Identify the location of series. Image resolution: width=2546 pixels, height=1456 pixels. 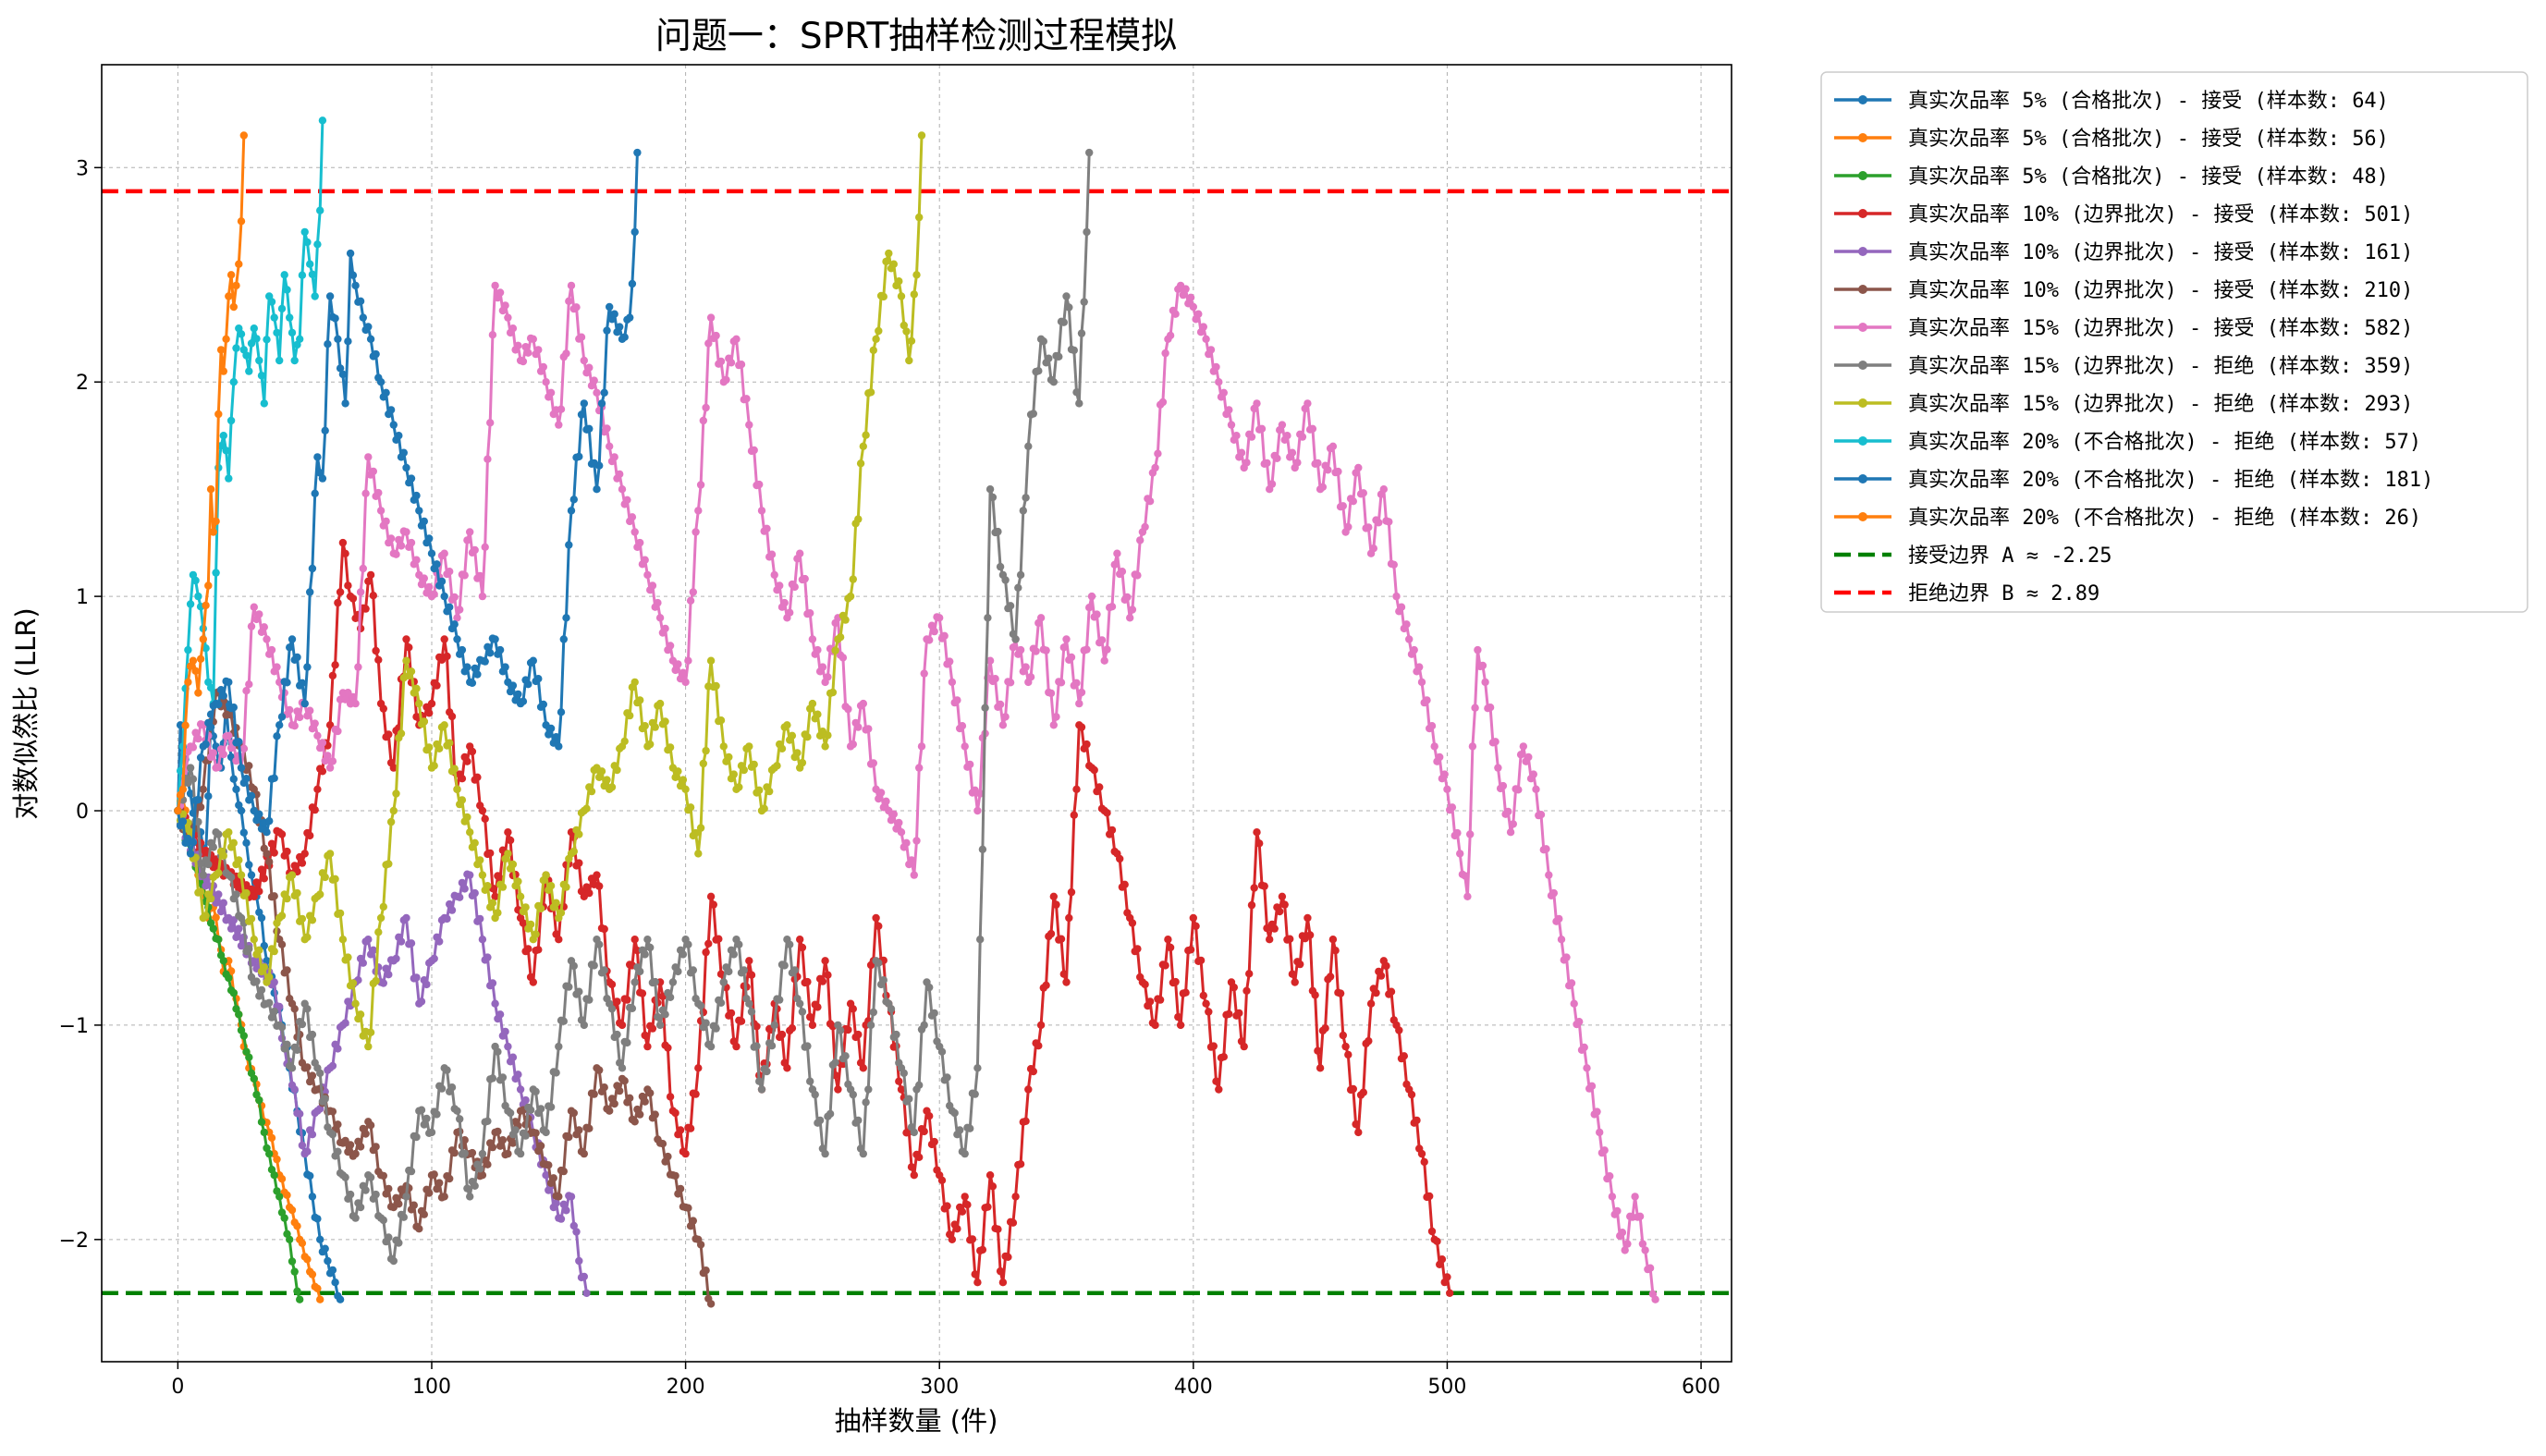
(211, 473).